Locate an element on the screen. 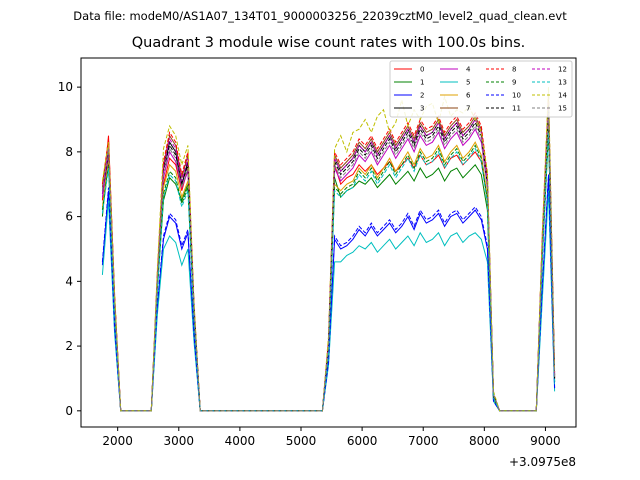  x-axis: 2000 3000 4000 5000 6000 7000 8000 9000 is located at coordinates (331, 437).